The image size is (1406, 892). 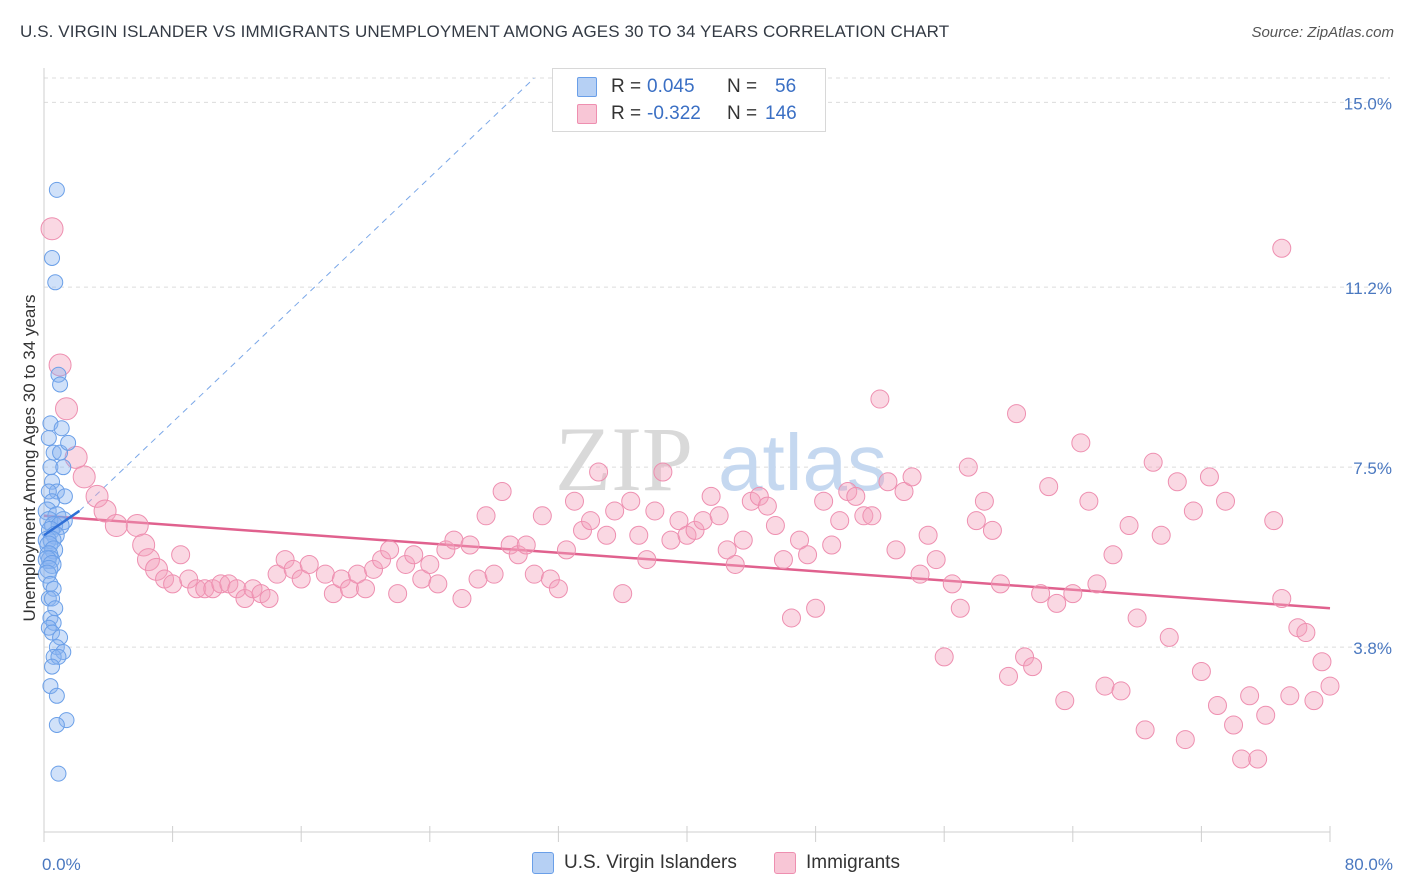 What do you see at coordinates (721, 459) in the screenshot?
I see `watermark: ZIP atlas` at bounding box center [721, 459].